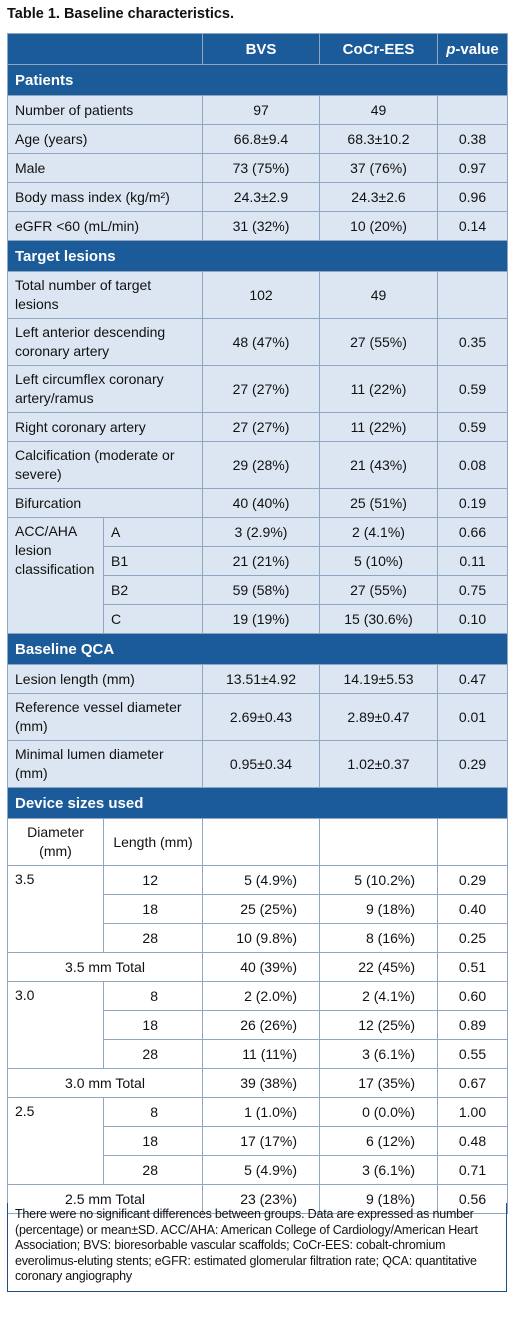 The width and height of the screenshot is (514, 1322). Describe the element at coordinates (105, 503) in the screenshot. I see `row-label: Bifurcation` at that location.